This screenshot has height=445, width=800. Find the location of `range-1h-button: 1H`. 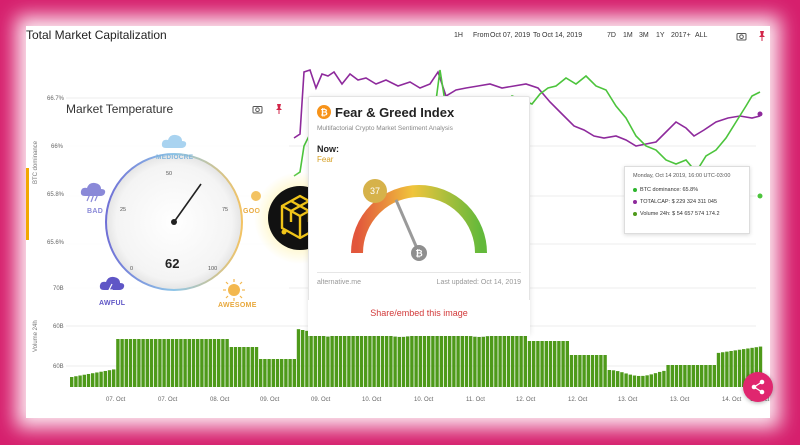

range-1h-button: 1H is located at coordinates (458, 35).